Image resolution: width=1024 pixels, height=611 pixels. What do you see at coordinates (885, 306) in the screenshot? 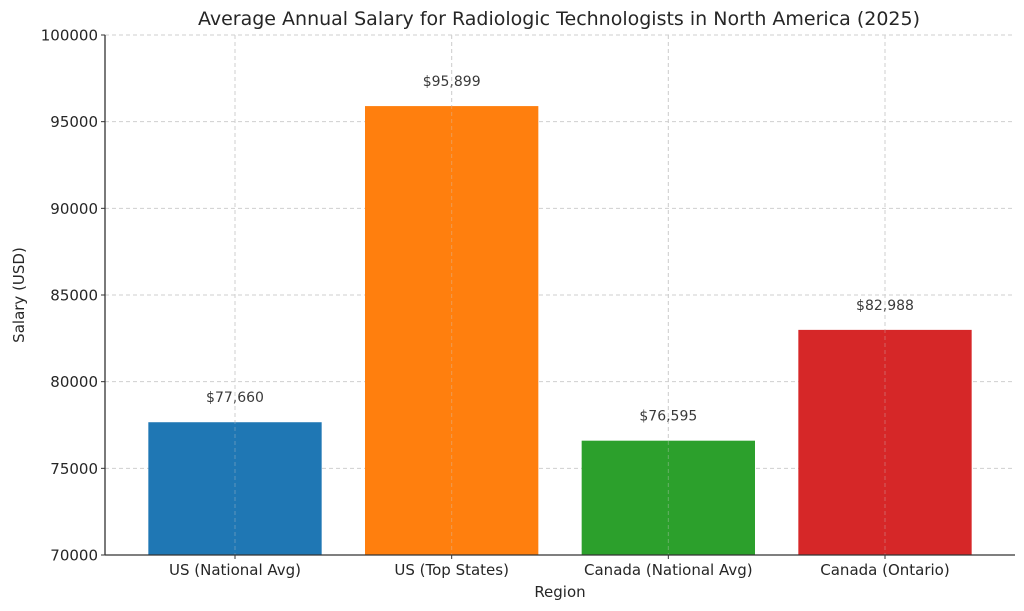
I see `bar-value-label: $82,988` at bounding box center [885, 306].